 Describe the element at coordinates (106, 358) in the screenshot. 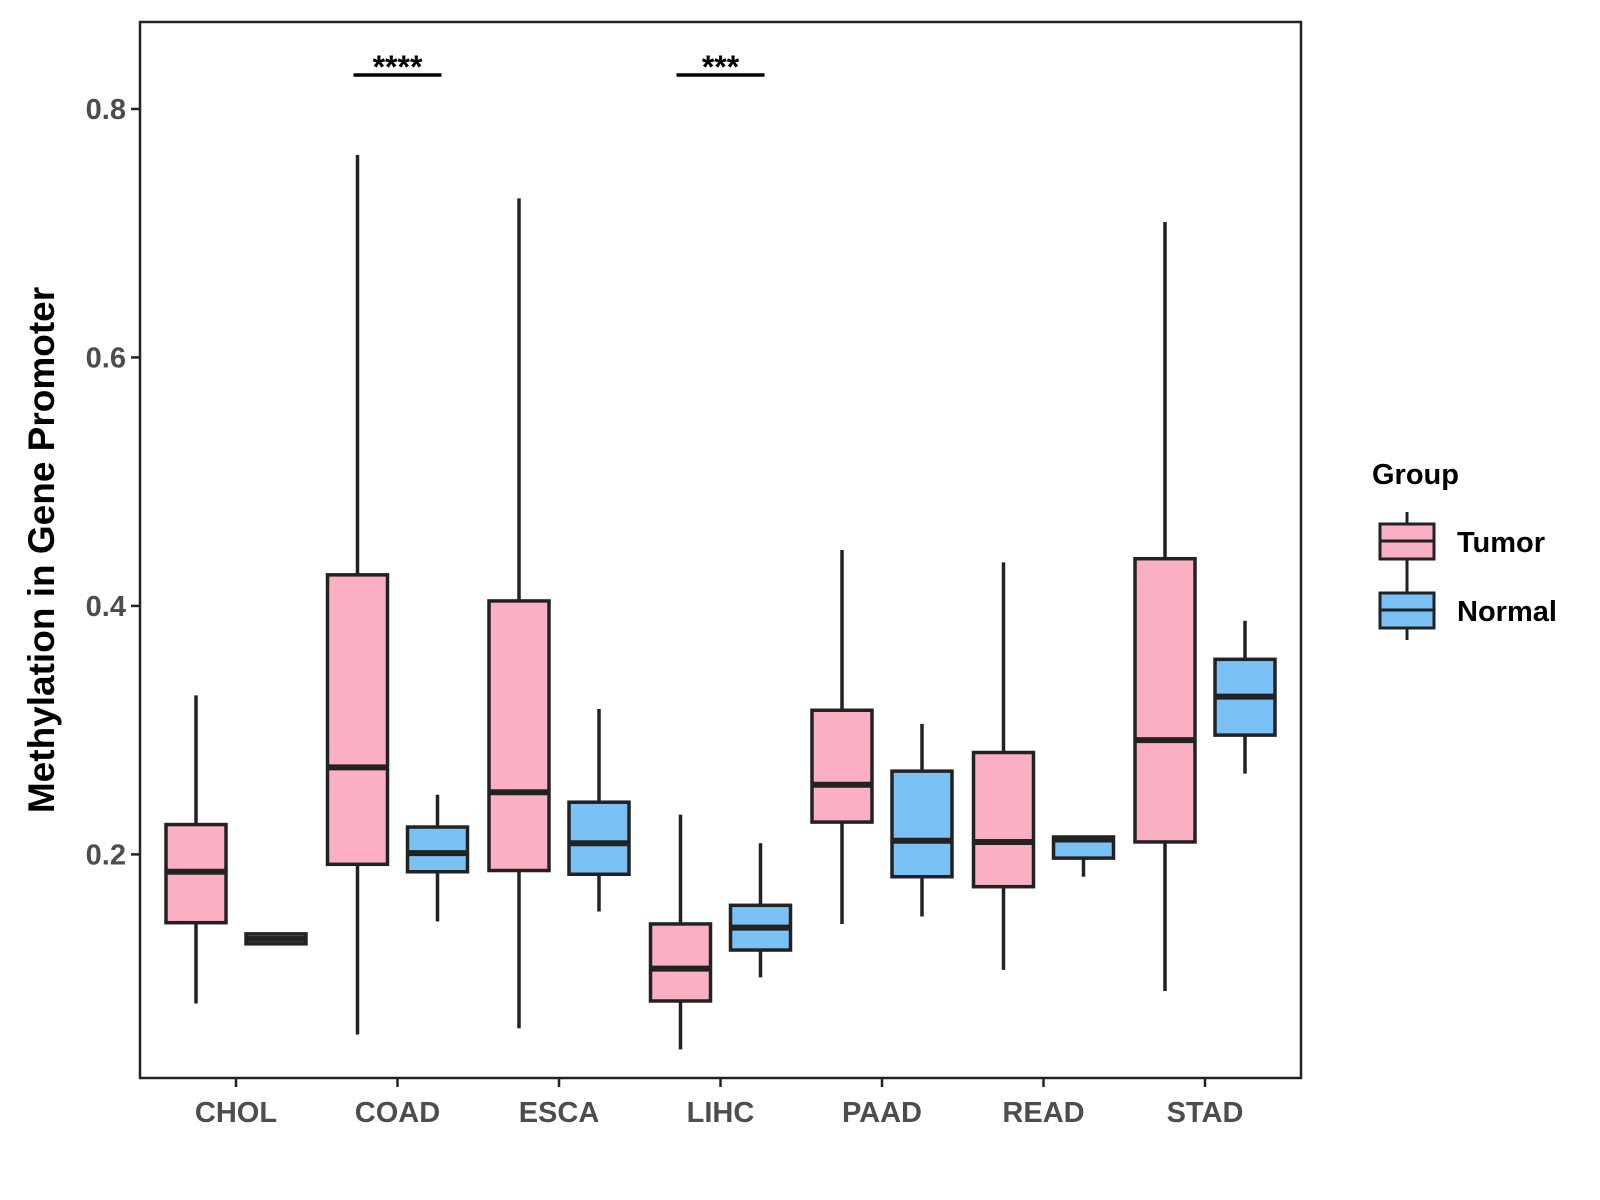

I see `y-tick-label: 0.6` at that location.